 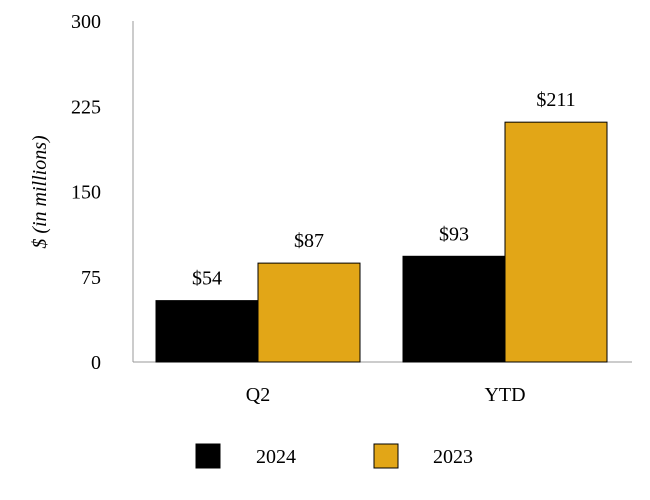 I want to click on x-category-label: YTD, so click(x=504, y=395).